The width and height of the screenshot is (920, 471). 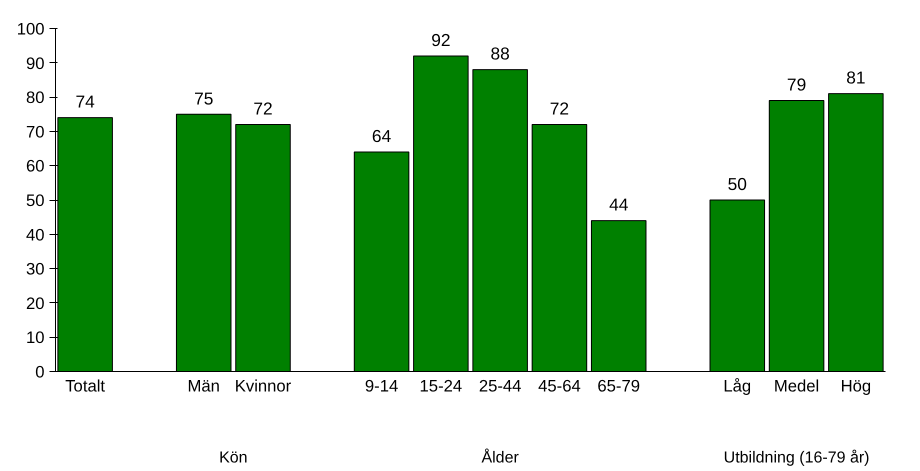 I want to click on data-label: 81, so click(x=856, y=78).